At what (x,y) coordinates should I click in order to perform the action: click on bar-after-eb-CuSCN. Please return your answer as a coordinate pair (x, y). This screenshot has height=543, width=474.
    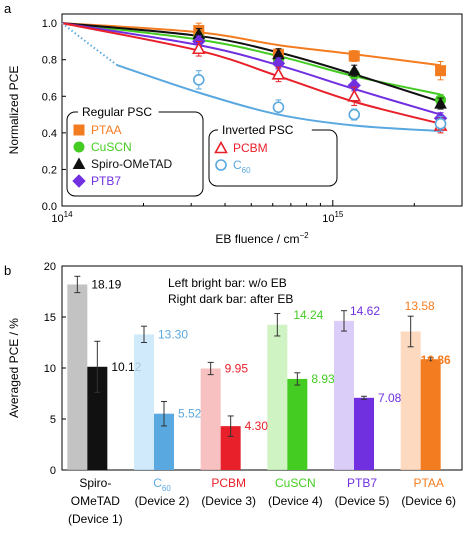
    Looking at the image, I should click on (297, 424).